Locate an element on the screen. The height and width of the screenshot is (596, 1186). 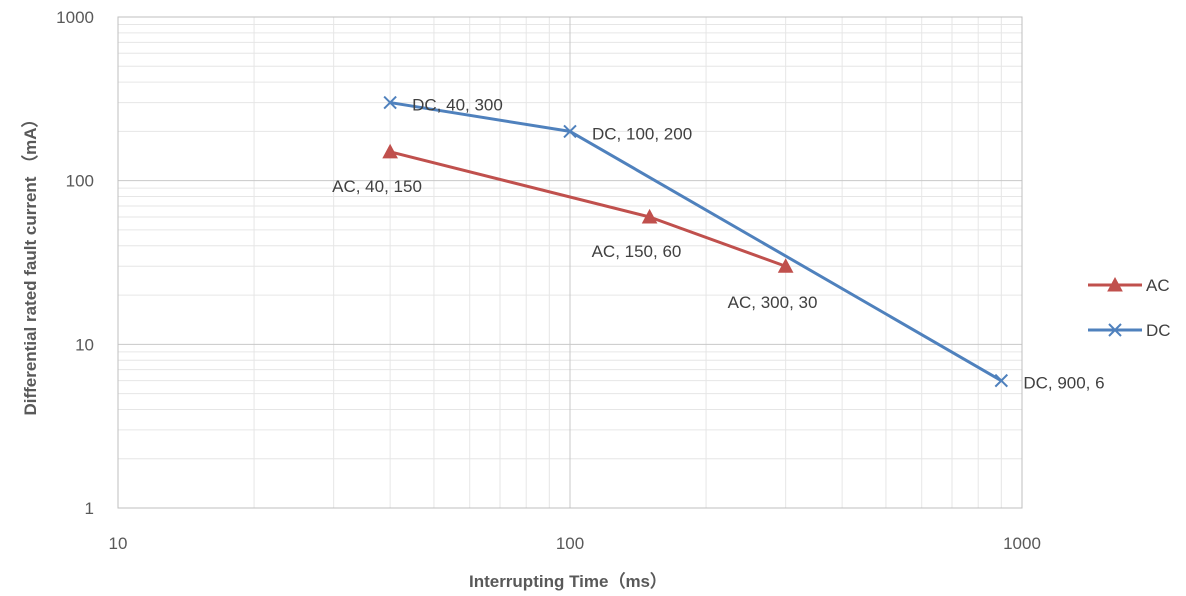
ac-series-line is located at coordinates (588, 209).